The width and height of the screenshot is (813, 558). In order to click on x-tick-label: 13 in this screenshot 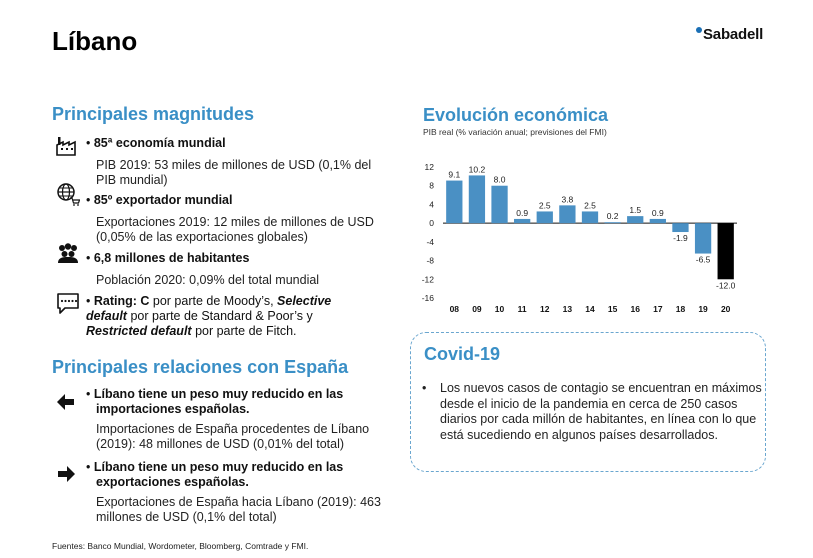, I will do `click(568, 309)`.